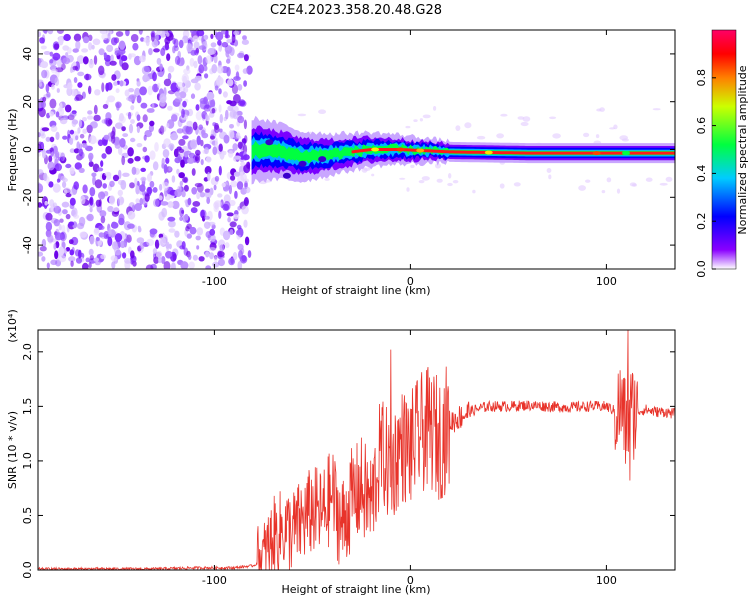 This screenshot has height=600, width=750. Describe the element at coordinates (214, 580) in the screenshot. I see `snr-x-tick-label: -100` at that location.